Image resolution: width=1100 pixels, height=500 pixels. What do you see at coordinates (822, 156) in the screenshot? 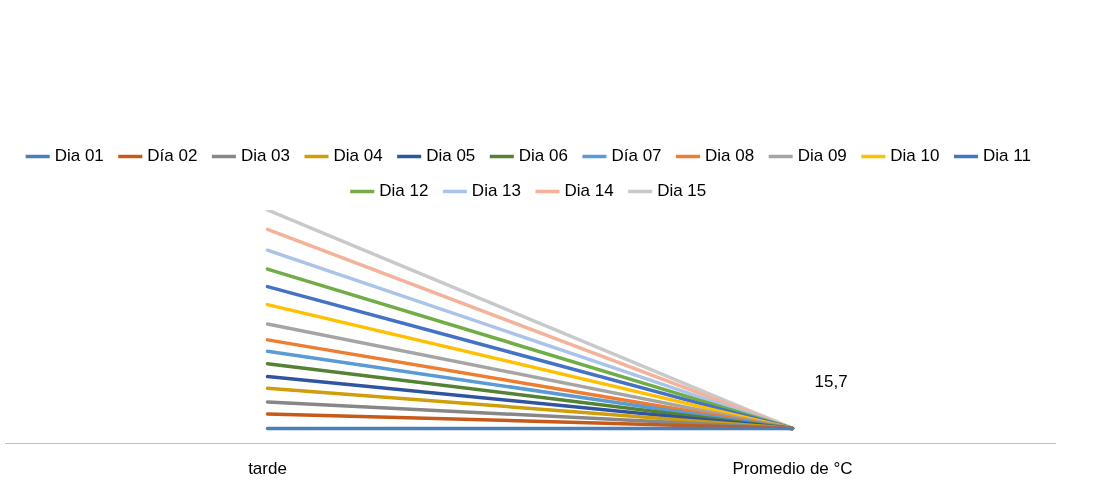
I see `legend-label: Dia 09` at bounding box center [822, 156].